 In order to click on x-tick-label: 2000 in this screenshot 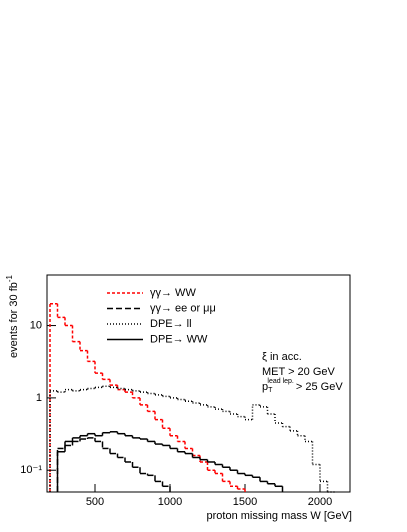, I will do `click(320, 502)`.